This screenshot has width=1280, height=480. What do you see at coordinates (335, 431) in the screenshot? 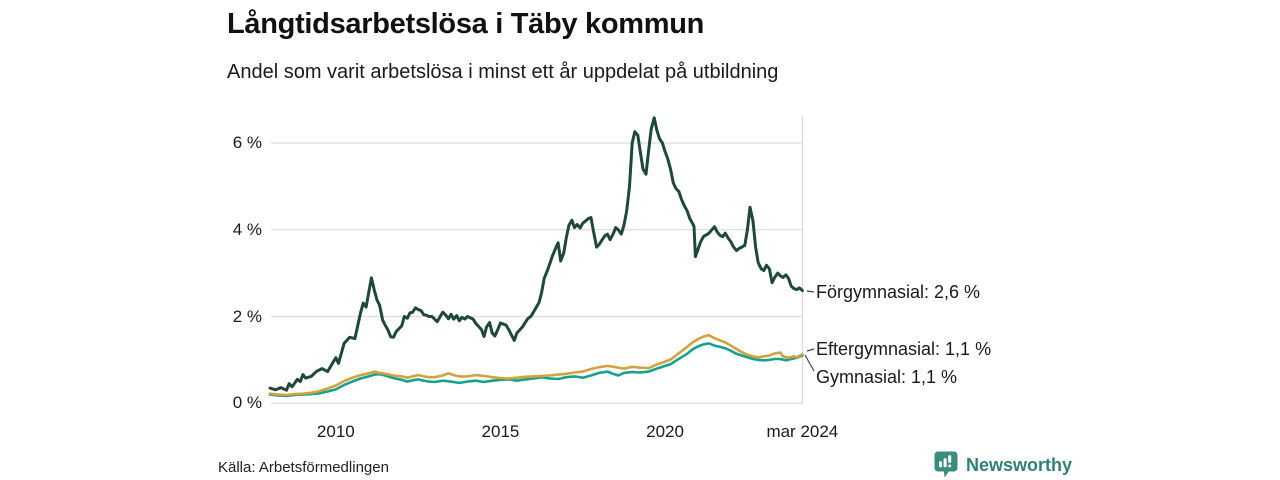
I see `x-axis-tick-label: 2010` at bounding box center [335, 431].